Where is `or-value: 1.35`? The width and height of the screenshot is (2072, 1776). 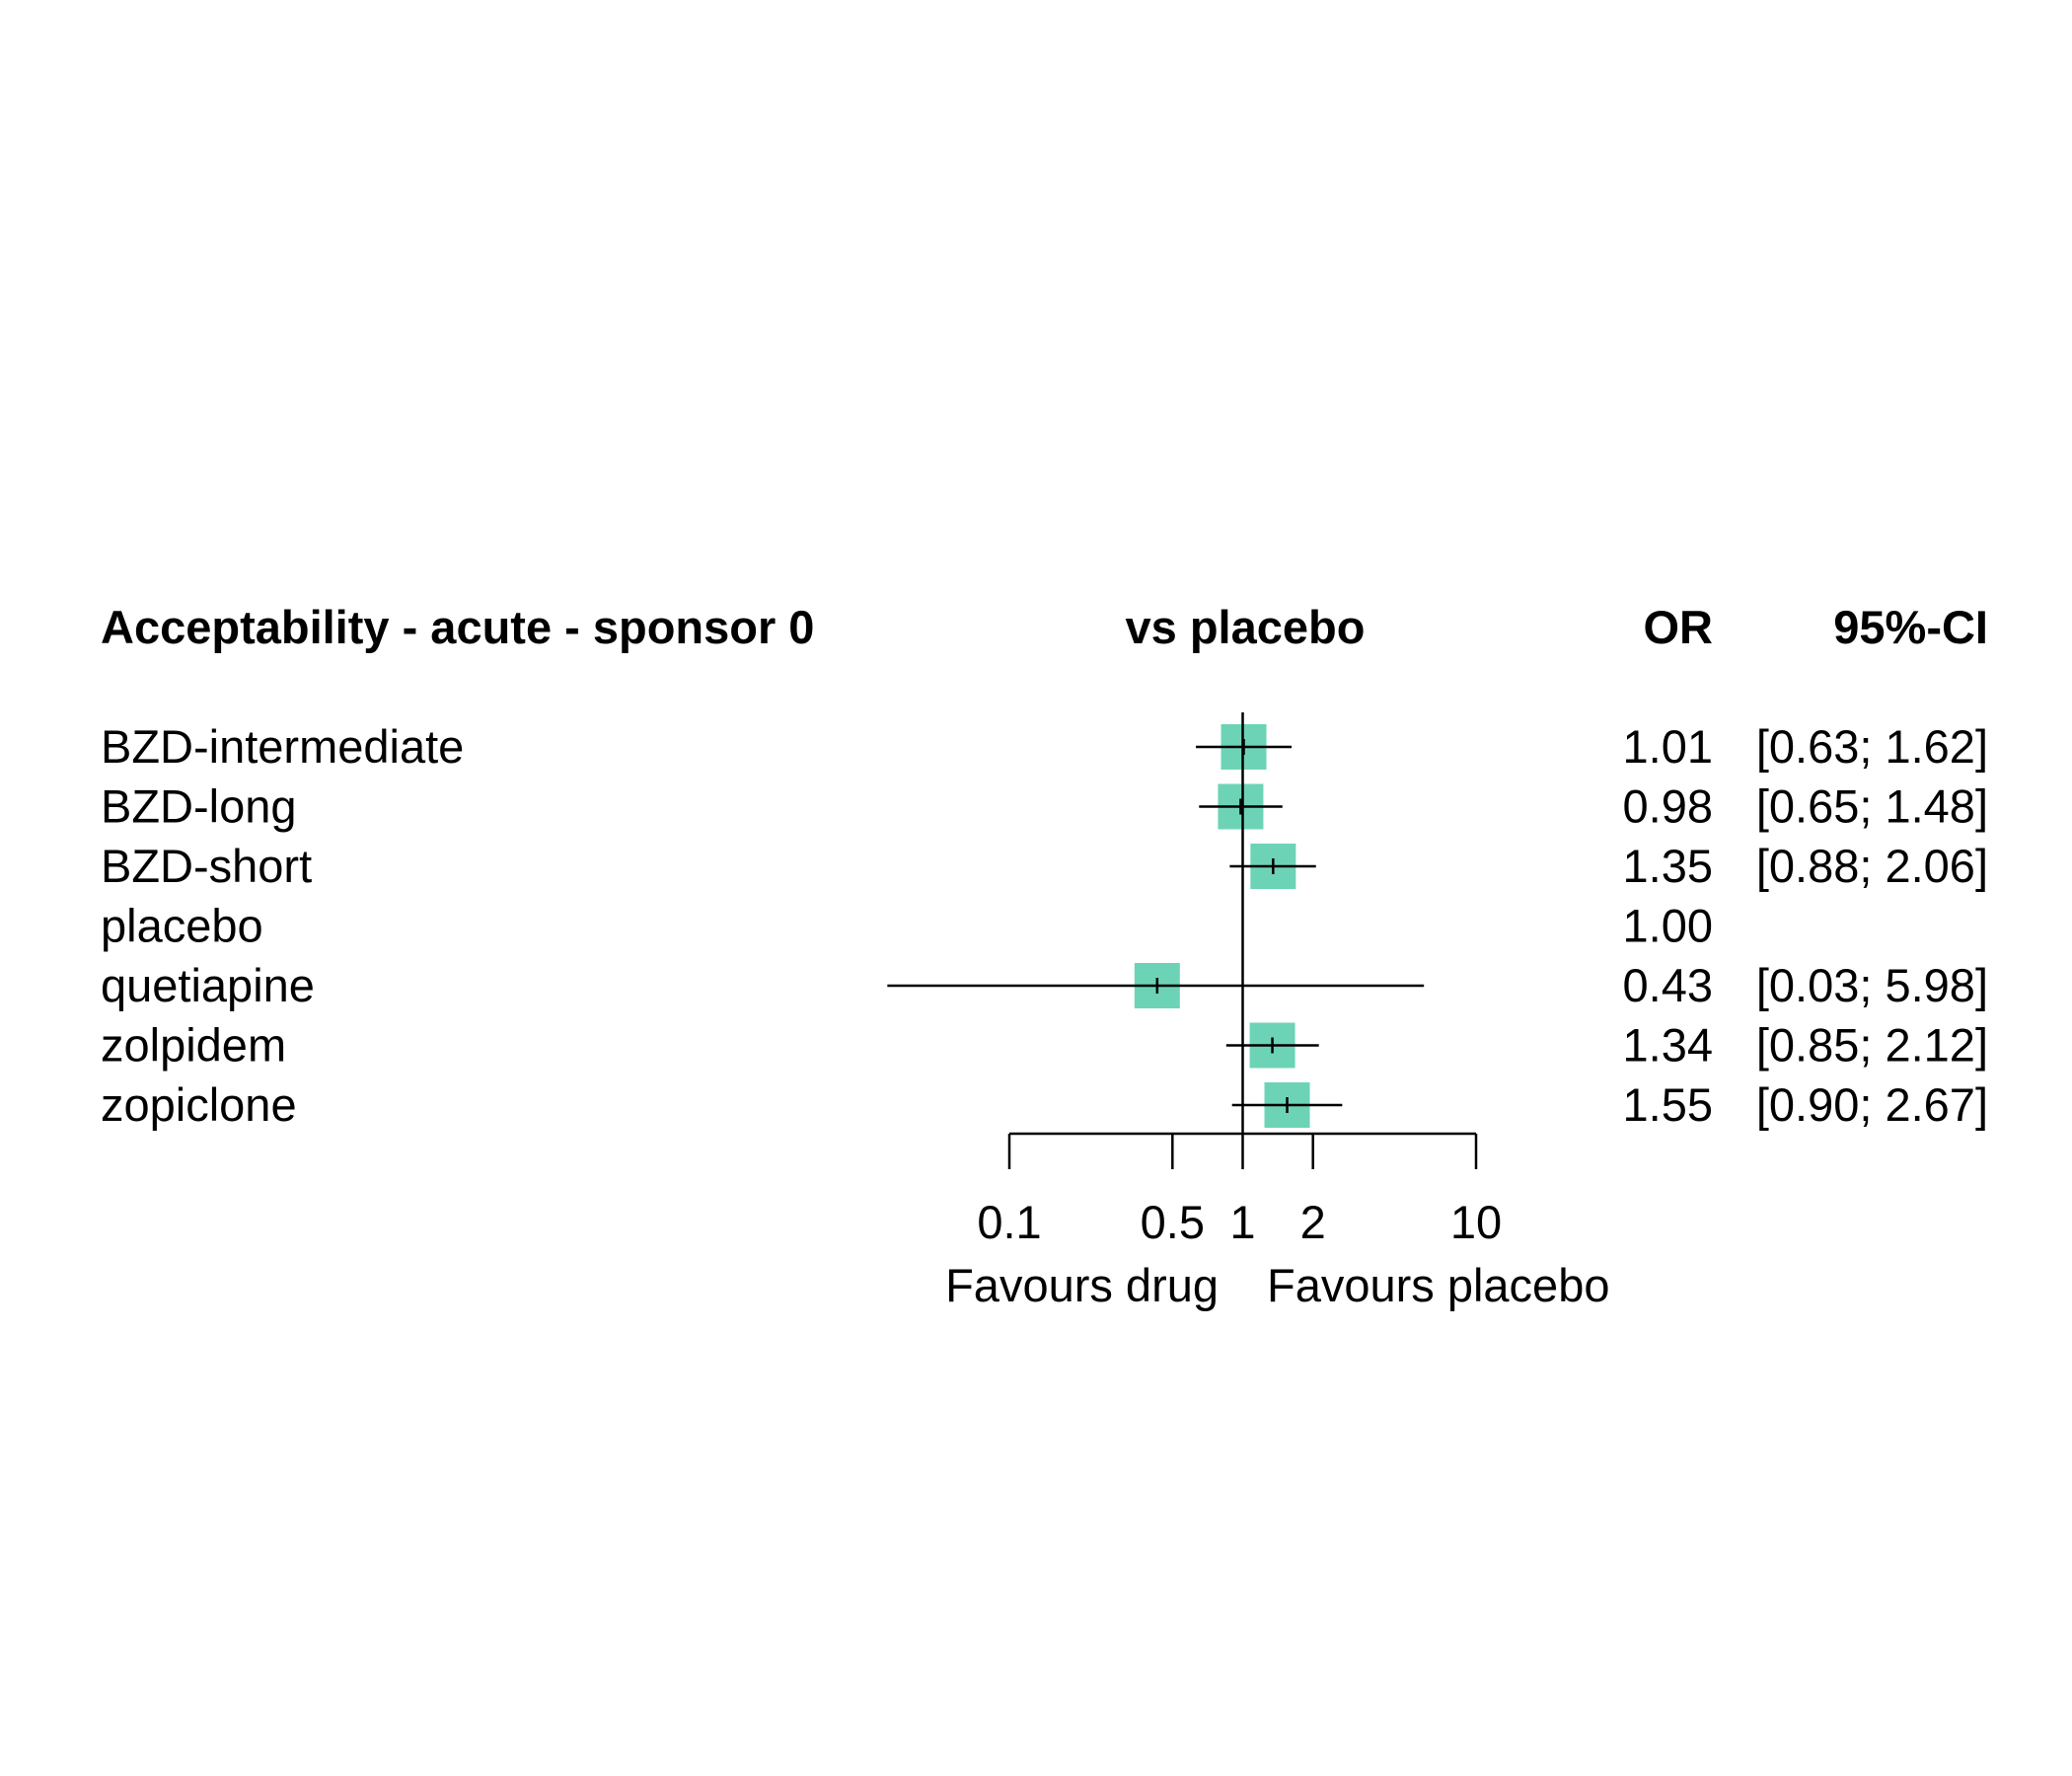
or-value: 1.35 is located at coordinates (1668, 866).